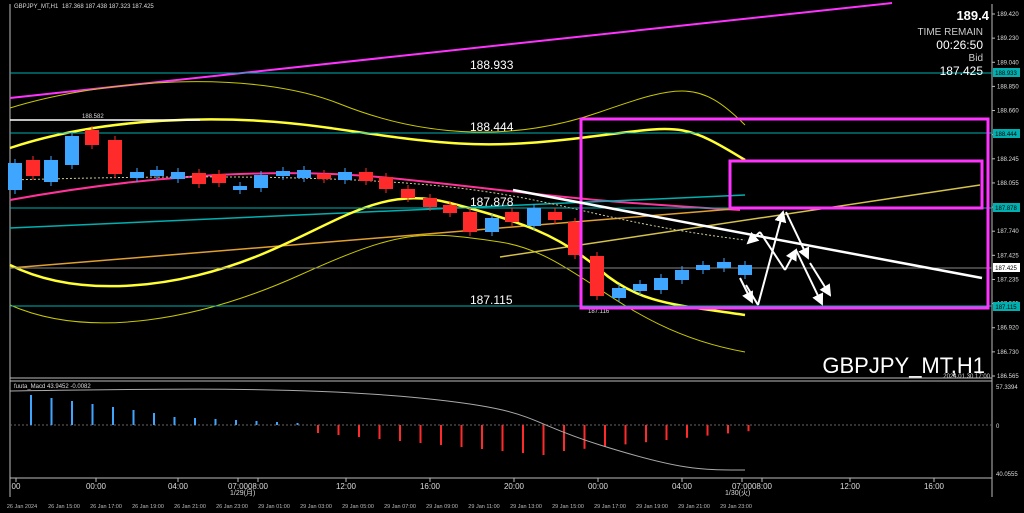 The image size is (1024, 513). I want to click on time-tick-label: 16:00, so click(934, 486).